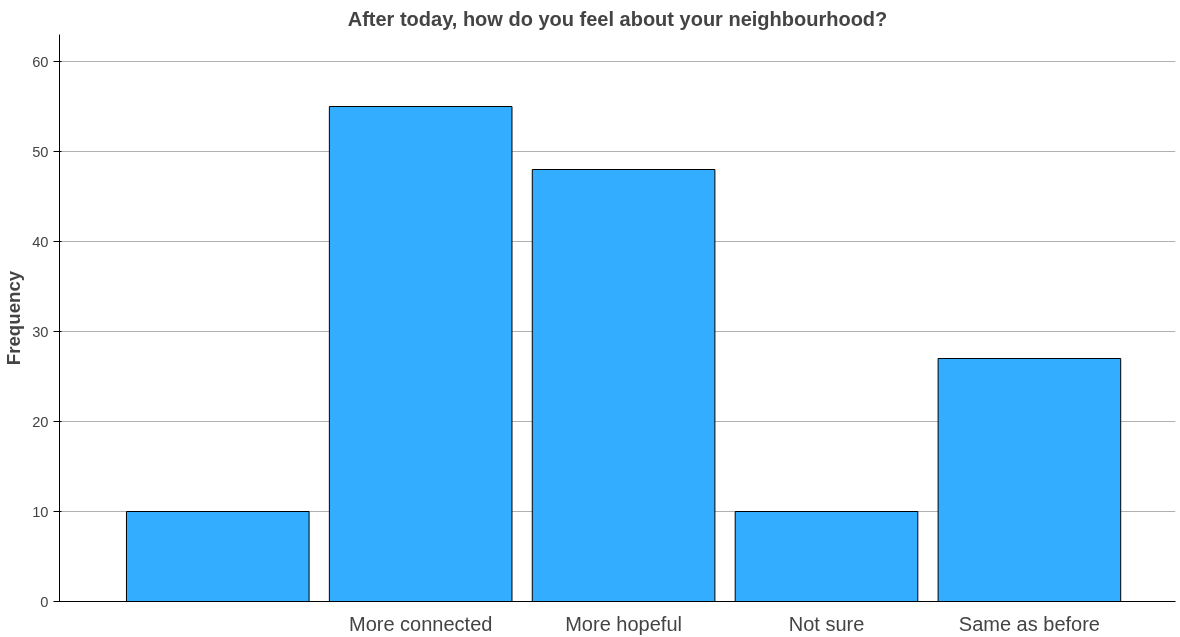  Describe the element at coordinates (44, 601) in the screenshot. I see `y-tick-label: 0` at that location.